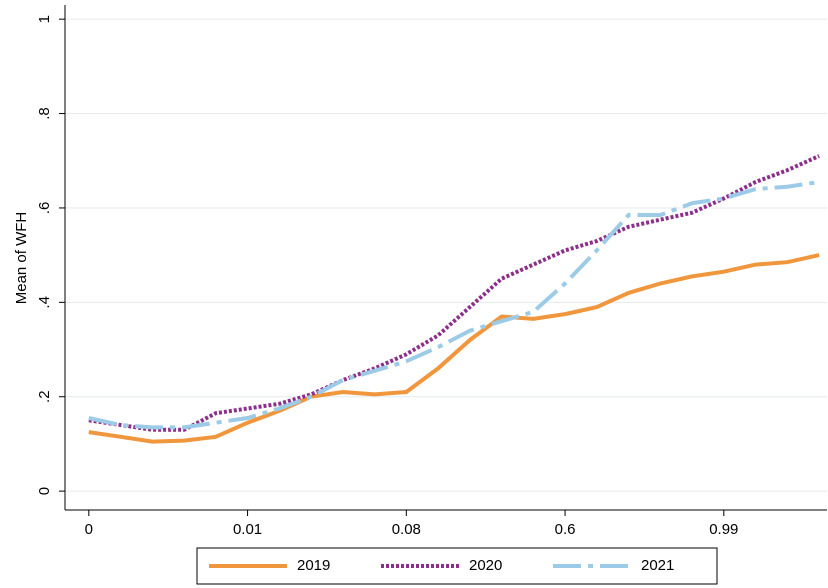 This screenshot has height=588, width=828. I want to click on x-tick-label: 0.6, so click(565, 529).